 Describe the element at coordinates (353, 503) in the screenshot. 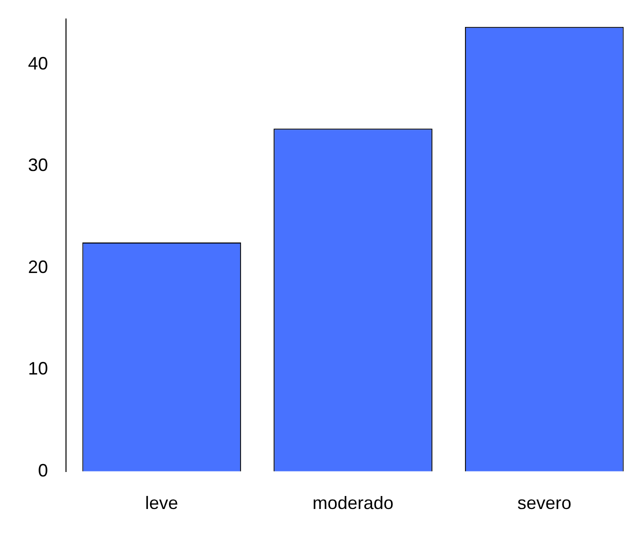

I see `x-tick-label: moderado` at that location.